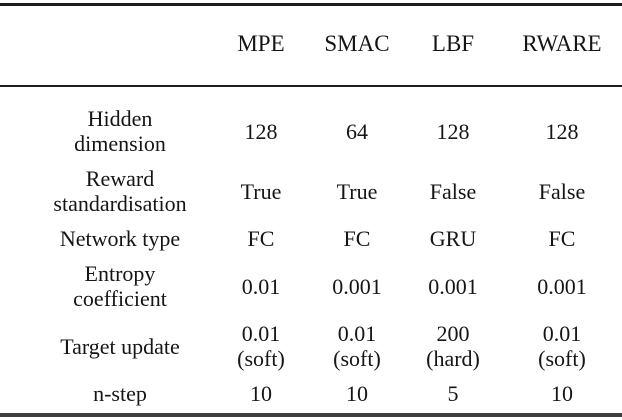 Image resolution: width=622 pixels, height=420 pixels. I want to click on column-header-rware: RWARE, so click(562, 43).